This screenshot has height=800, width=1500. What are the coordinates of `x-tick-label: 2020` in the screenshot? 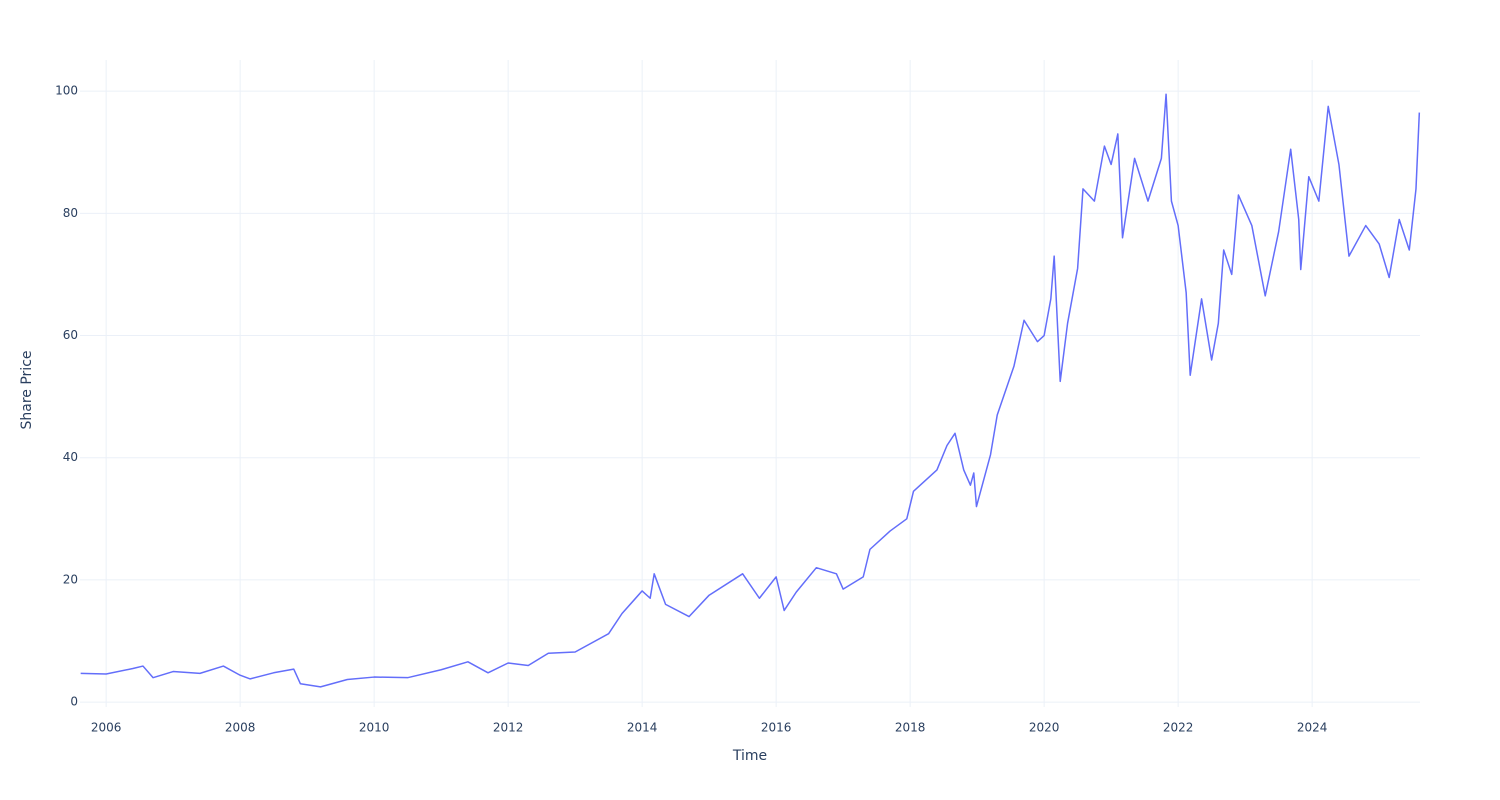 It's located at (1044, 728).